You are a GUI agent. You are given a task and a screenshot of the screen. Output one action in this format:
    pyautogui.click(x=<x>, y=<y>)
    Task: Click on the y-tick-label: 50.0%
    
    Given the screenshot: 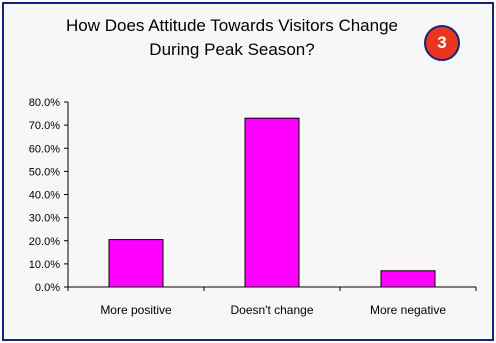 What is the action you would take?
    pyautogui.click(x=44, y=172)
    